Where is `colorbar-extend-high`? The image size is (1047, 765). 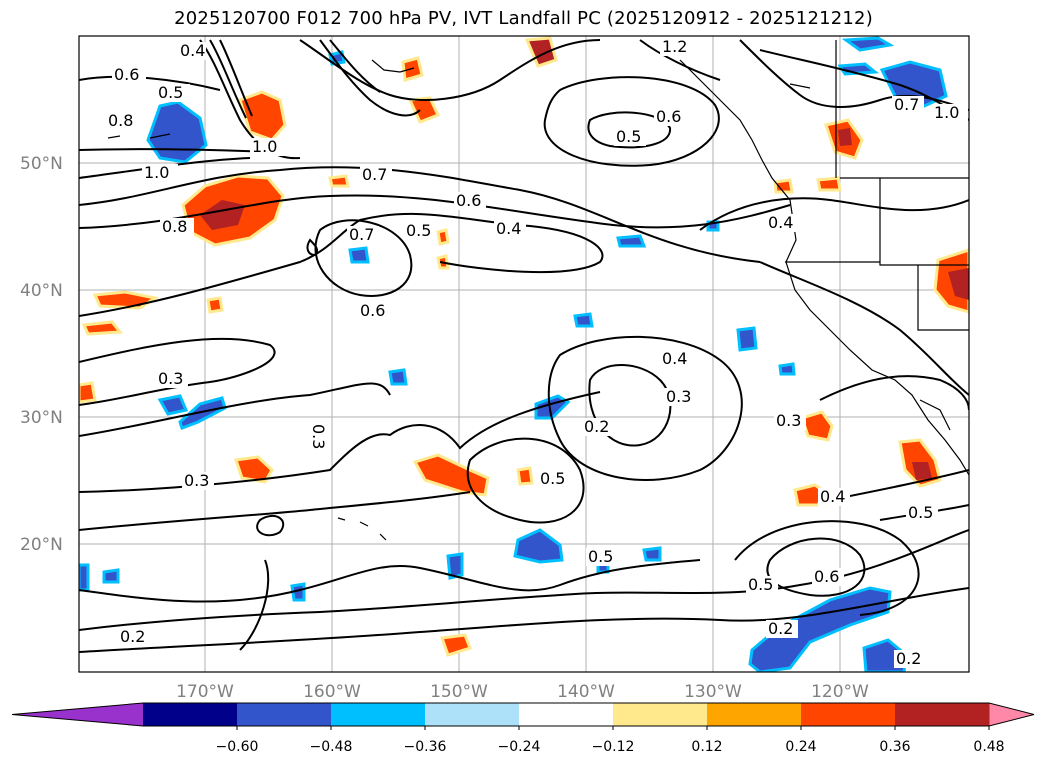
colorbar-extend-high is located at coordinates (1011, 714).